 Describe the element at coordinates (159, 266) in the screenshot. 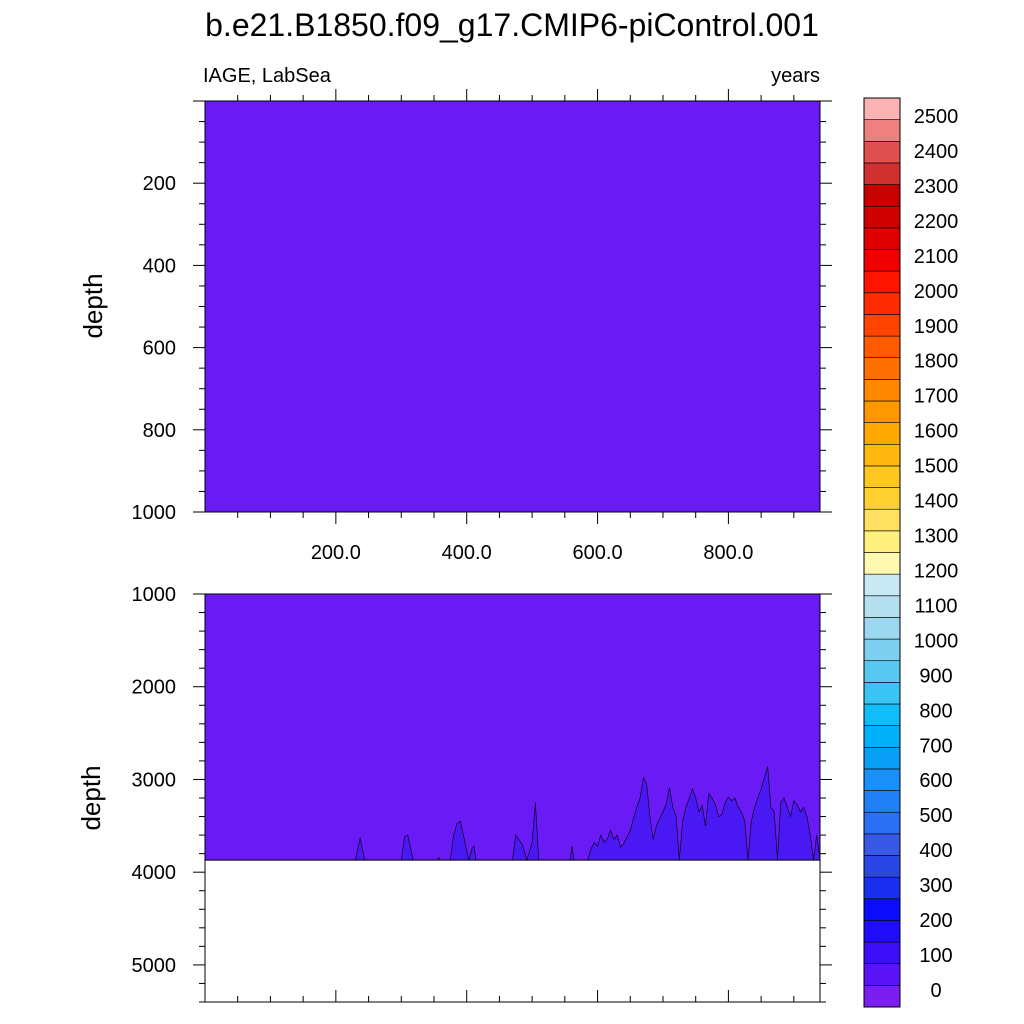

I see `upper-y-tick-label: 400` at that location.